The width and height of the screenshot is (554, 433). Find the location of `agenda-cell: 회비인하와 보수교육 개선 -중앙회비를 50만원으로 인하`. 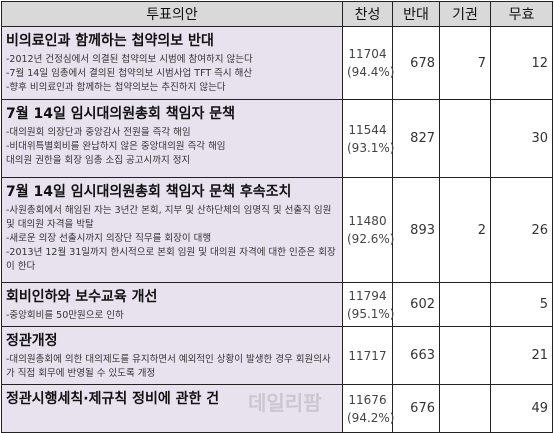

agenda-cell: 회비인하와 보수교육 개선 -중앙회비를 50만원으로 인하 is located at coordinates (172, 304).